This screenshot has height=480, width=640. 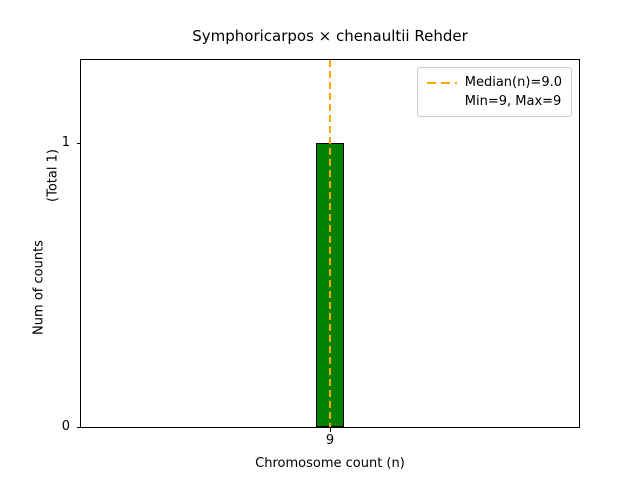 What do you see at coordinates (39, 287) in the screenshot?
I see `y-axis-label: Num of counts` at bounding box center [39, 287].